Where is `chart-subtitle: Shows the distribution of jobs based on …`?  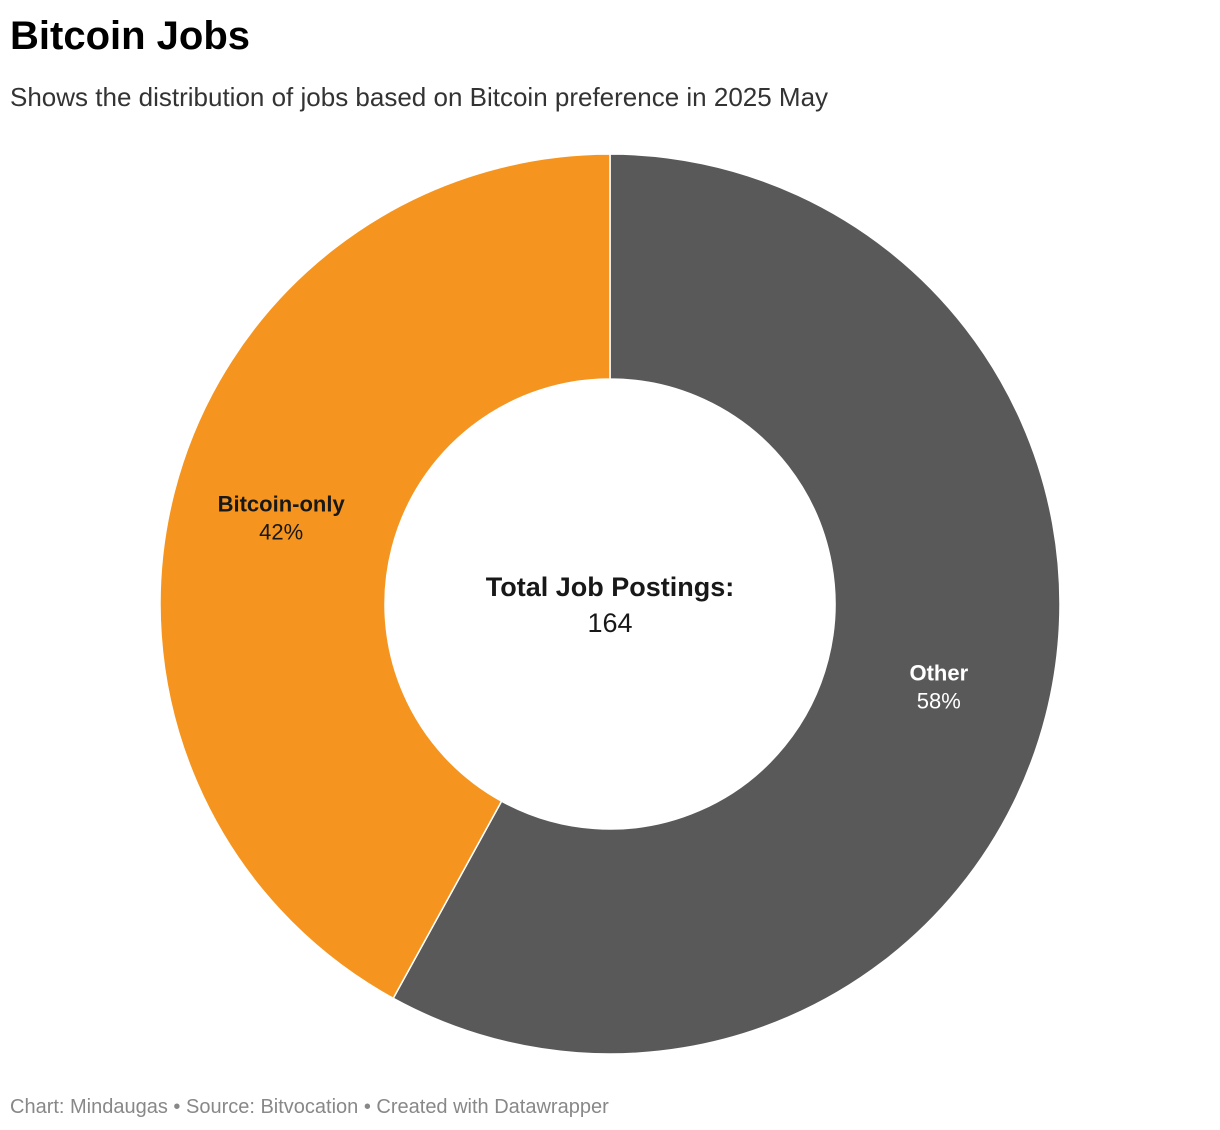
chart-subtitle: Shows the distribution of jobs based on … is located at coordinates (419, 97).